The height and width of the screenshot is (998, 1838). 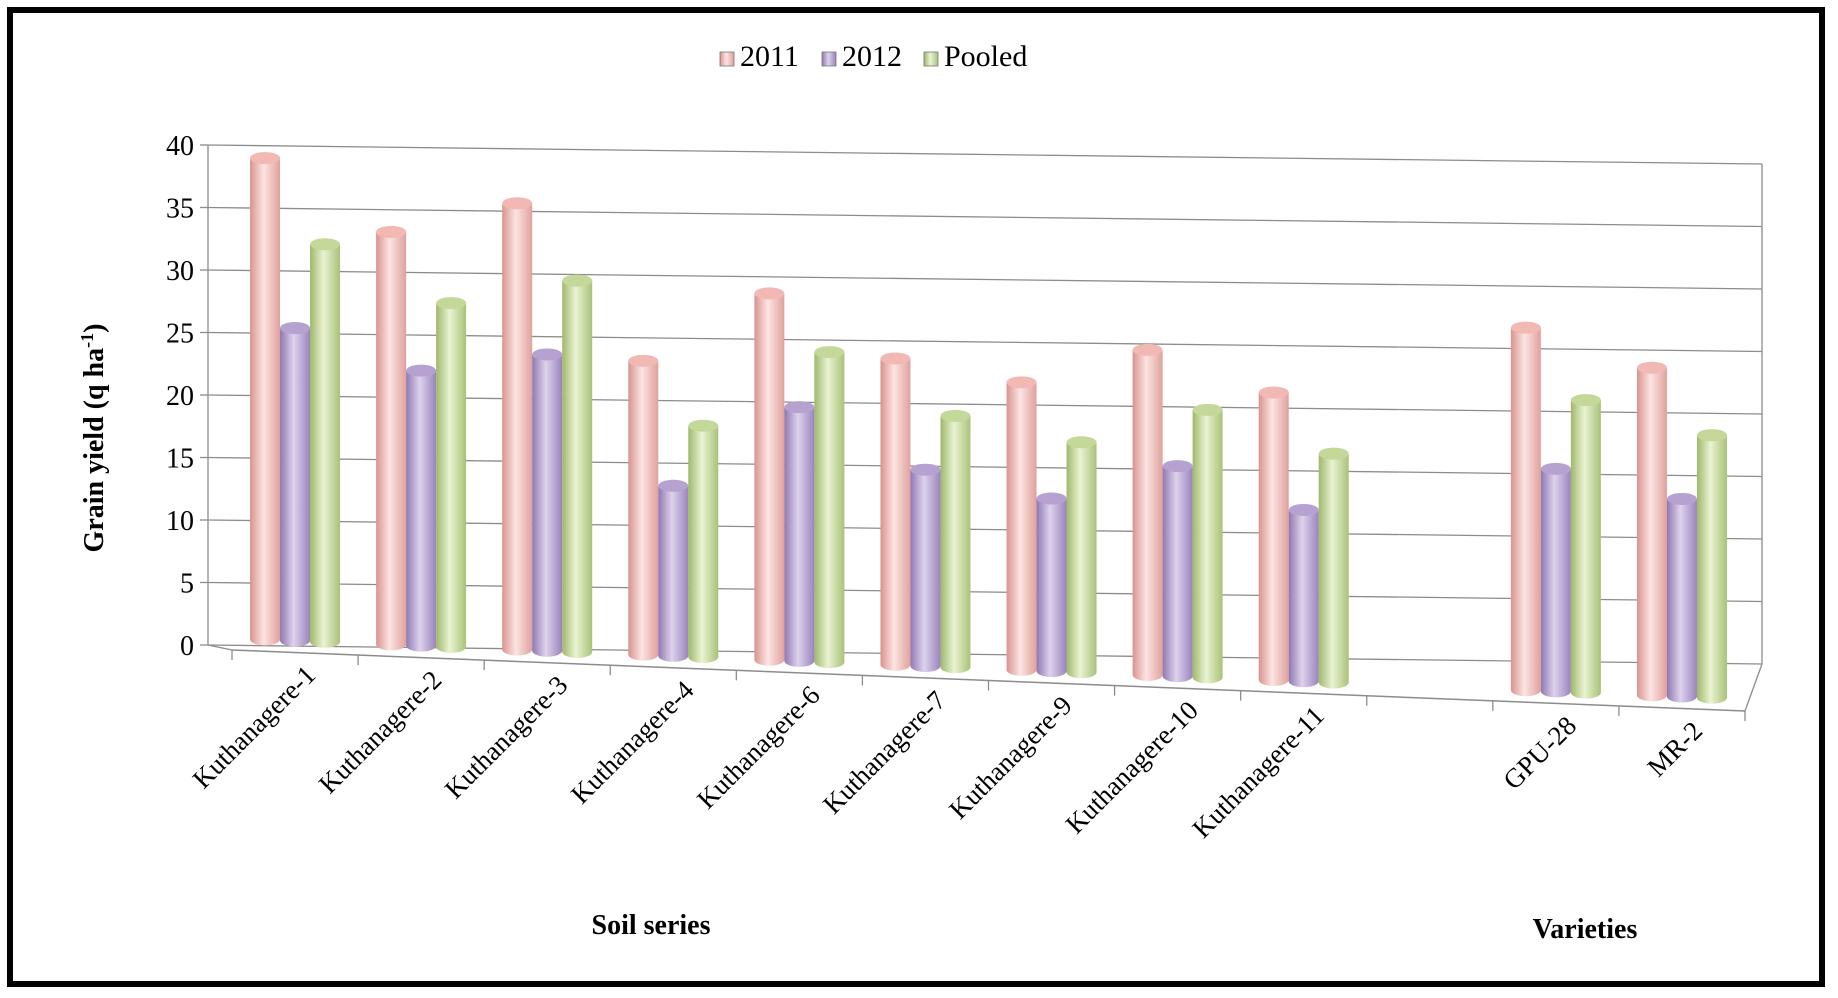 What do you see at coordinates (180, 459) in the screenshot?
I see `y-tick-label-15: 15` at bounding box center [180, 459].